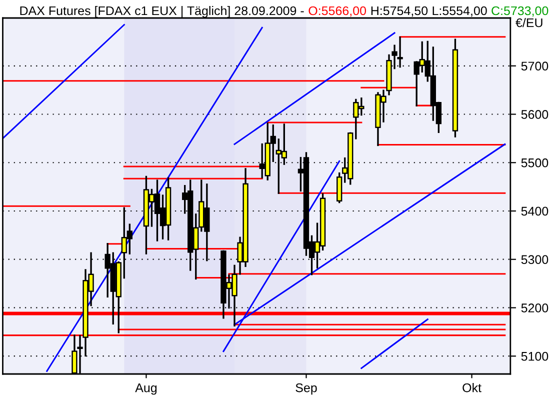  I want to click on text: C:5733,00, so click(520, 11).